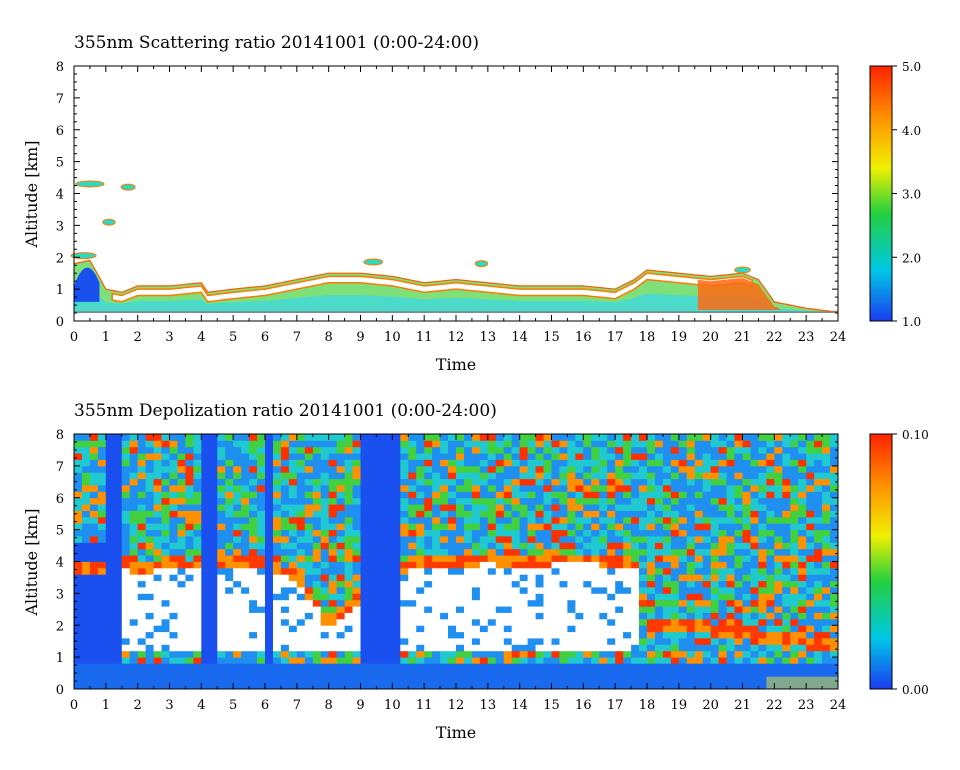 The image size is (960, 770). Describe the element at coordinates (60, 290) in the screenshot. I see `y-tick-label: 1` at that location.